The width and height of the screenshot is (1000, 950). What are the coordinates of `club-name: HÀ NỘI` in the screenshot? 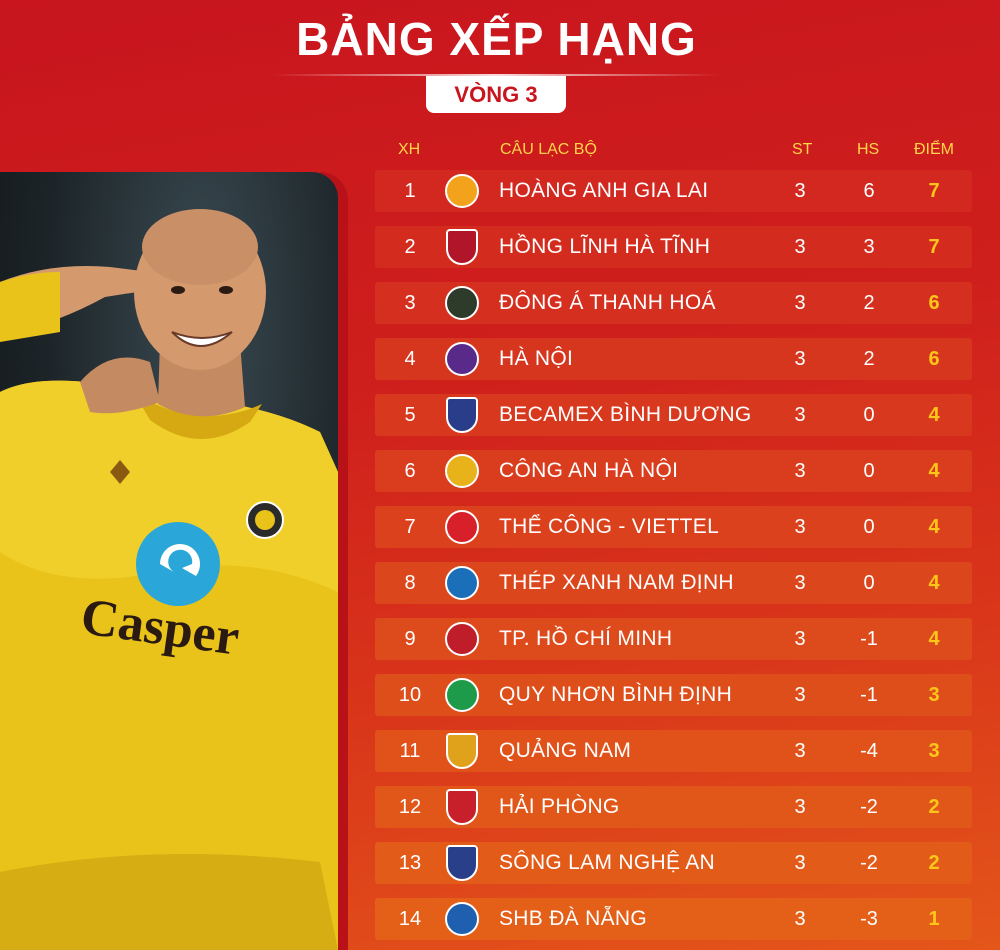 It's located at (536, 358).